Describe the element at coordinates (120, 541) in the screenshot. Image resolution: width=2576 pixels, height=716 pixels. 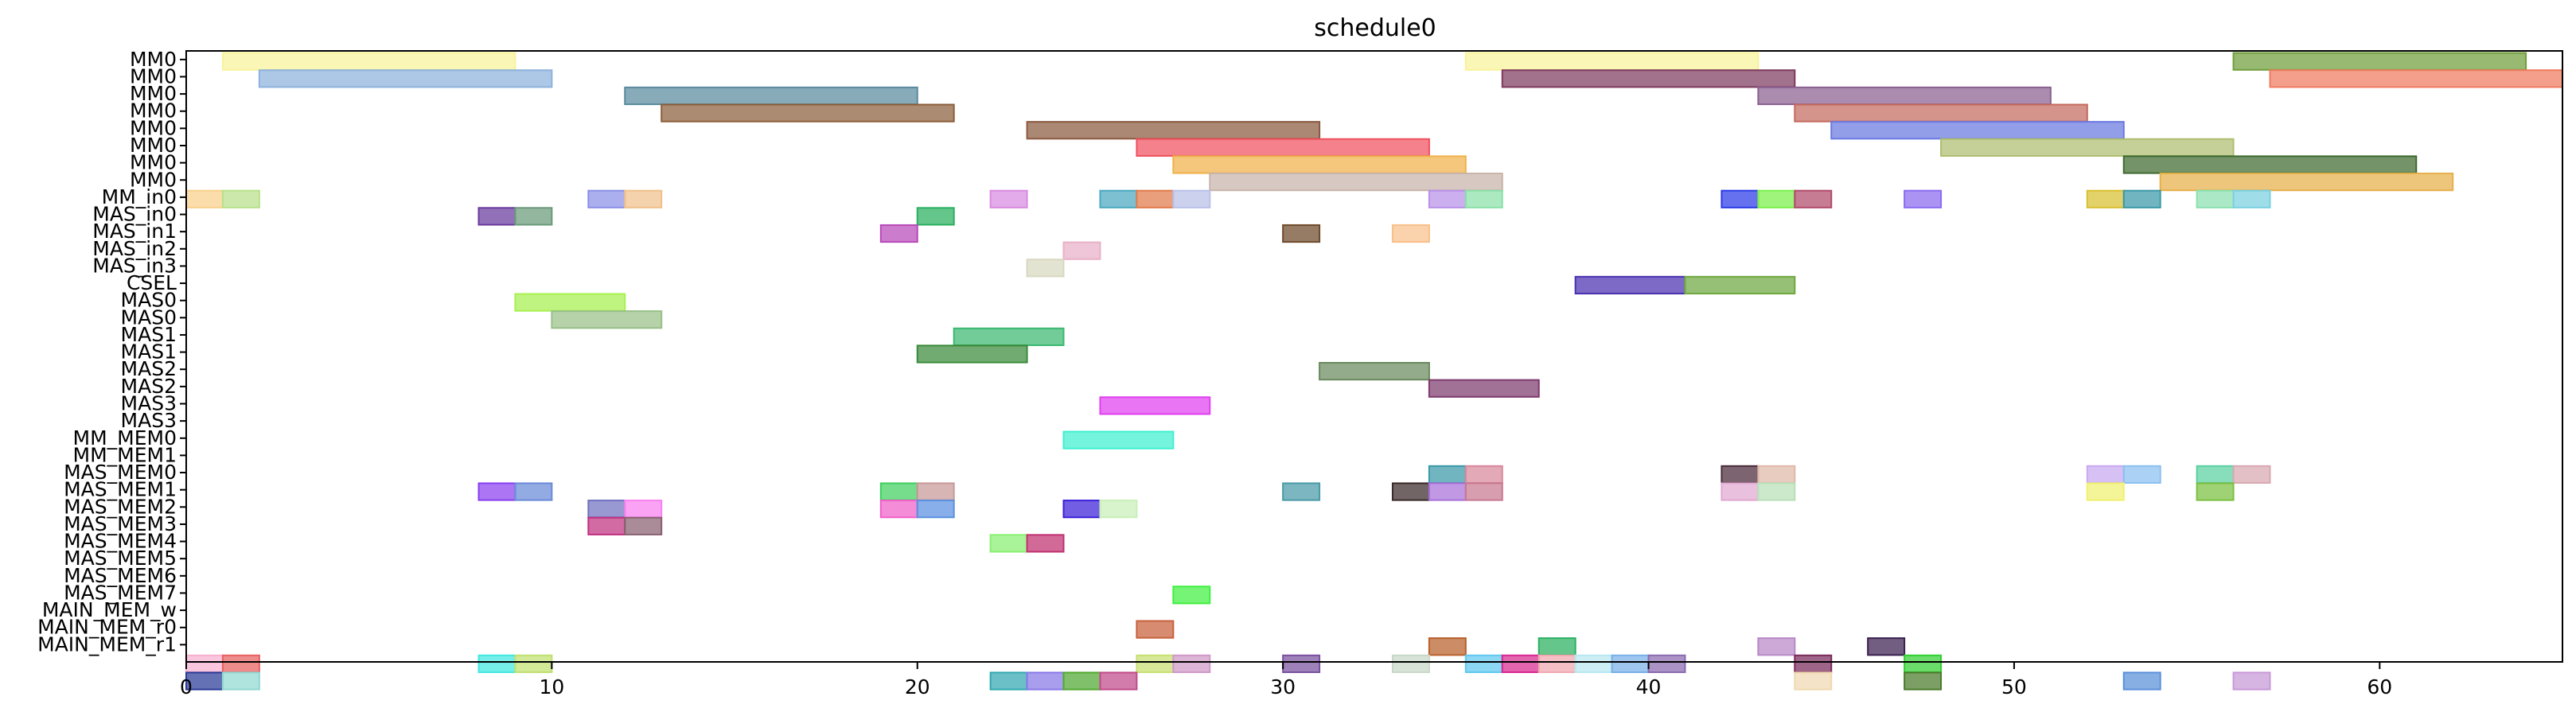
I see `y-tick-label: MAS_MEM4` at that location.